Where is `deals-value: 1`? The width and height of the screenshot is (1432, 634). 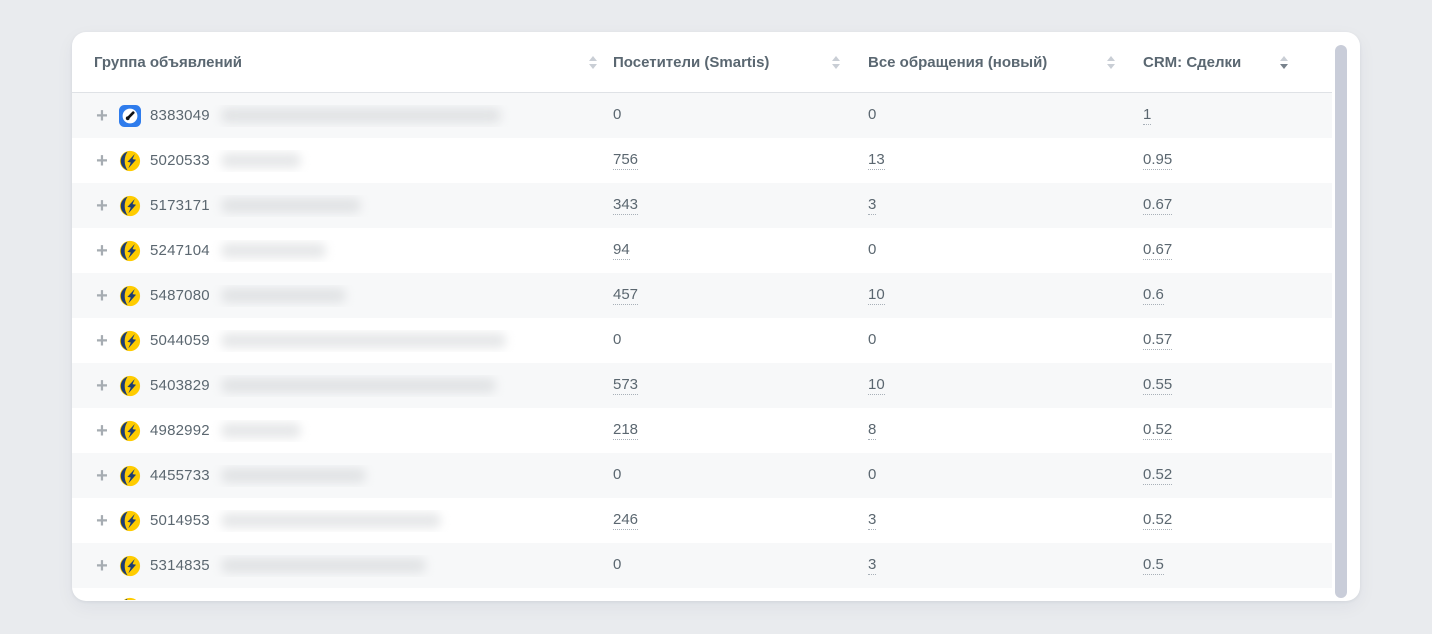 deals-value: 1 is located at coordinates (1147, 116).